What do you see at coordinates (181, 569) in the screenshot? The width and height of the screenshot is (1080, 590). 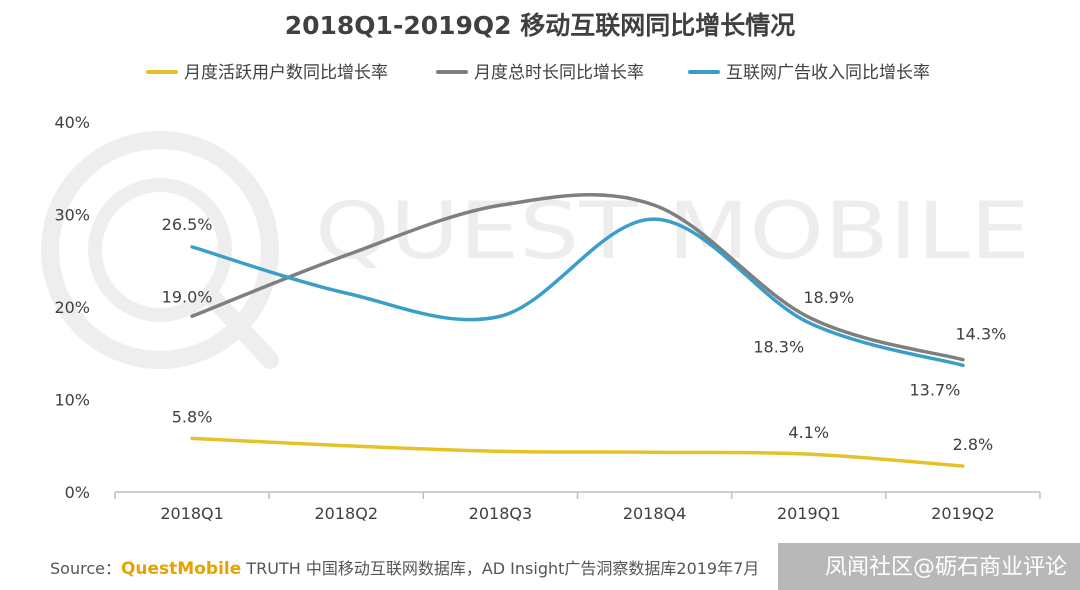 I see `source-brand: QuestMobile` at bounding box center [181, 569].